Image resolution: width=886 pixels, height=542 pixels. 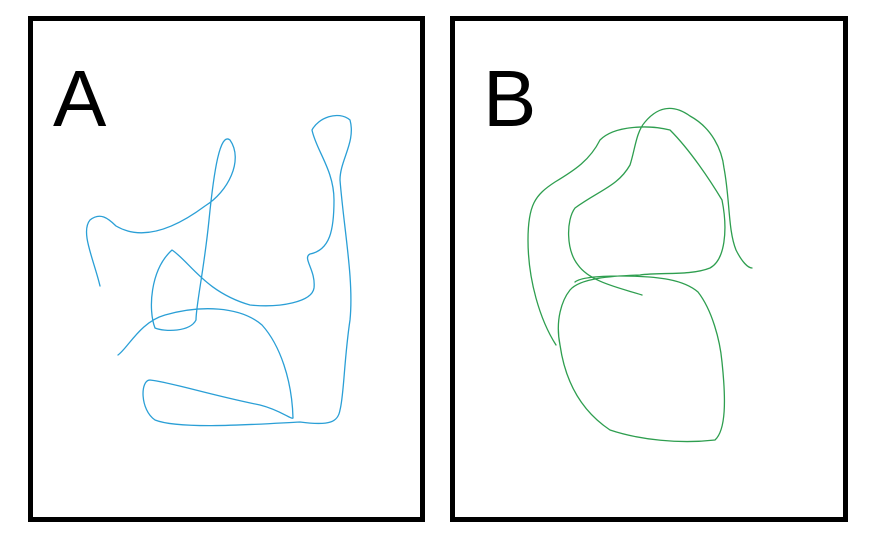 What do you see at coordinates (509, 99) in the screenshot?
I see `panel-label-b: B` at bounding box center [509, 99].